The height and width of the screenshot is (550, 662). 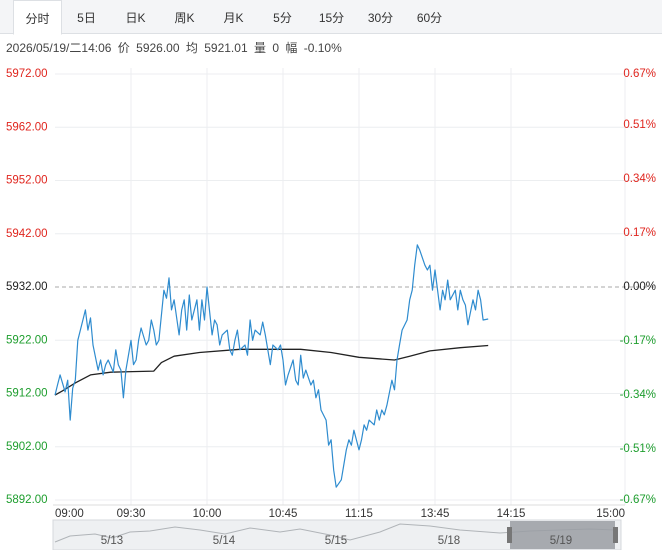 I want to click on vol-label: 量, so click(x=259, y=48).